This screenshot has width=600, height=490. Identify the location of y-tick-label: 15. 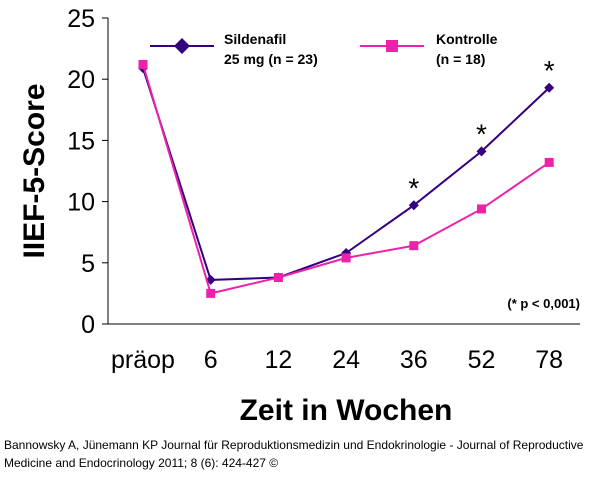
(81, 141).